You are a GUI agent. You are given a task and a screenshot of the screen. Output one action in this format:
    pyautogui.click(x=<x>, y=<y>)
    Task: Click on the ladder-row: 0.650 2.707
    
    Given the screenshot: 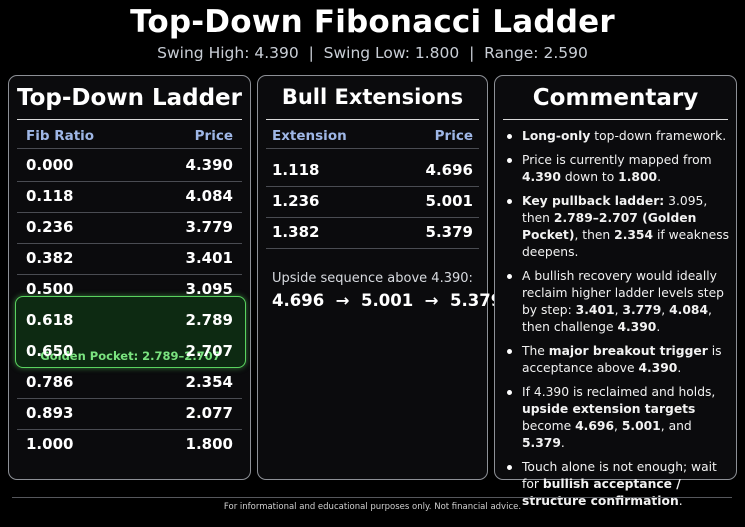 What is the action you would take?
    pyautogui.click(x=129, y=351)
    